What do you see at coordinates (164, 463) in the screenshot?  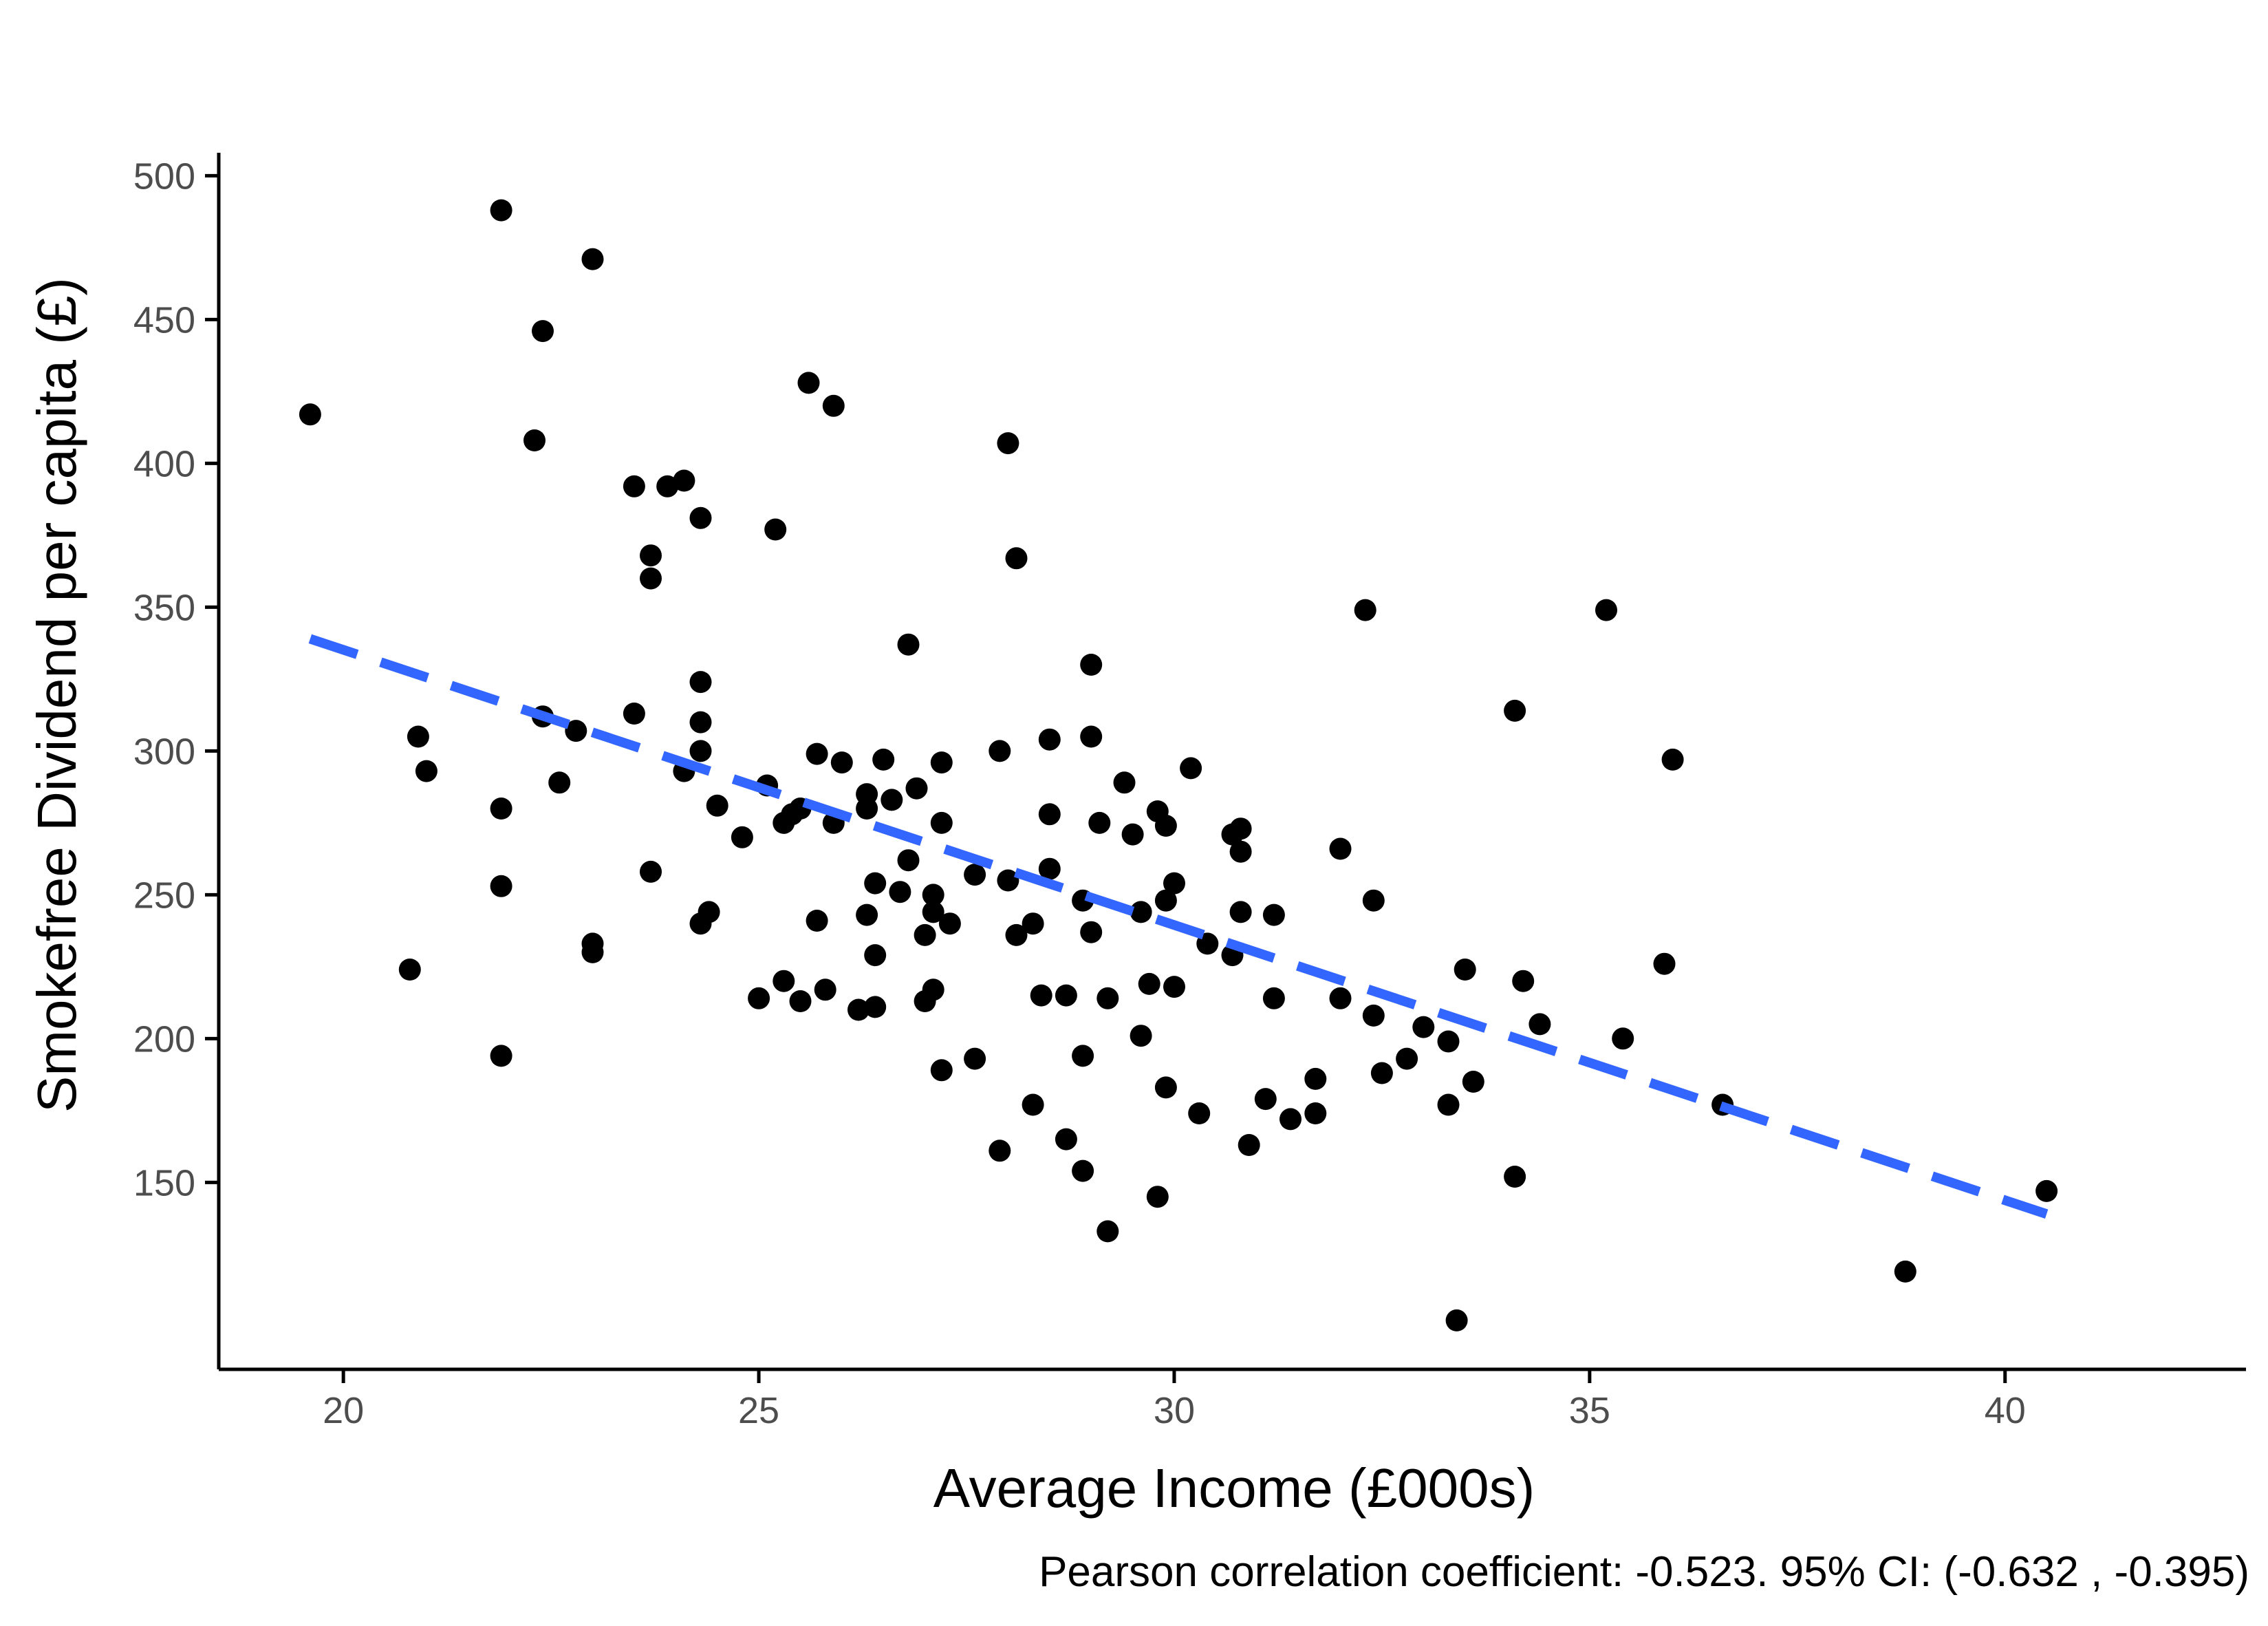 I see `y-tick-label-400: 400` at bounding box center [164, 463].